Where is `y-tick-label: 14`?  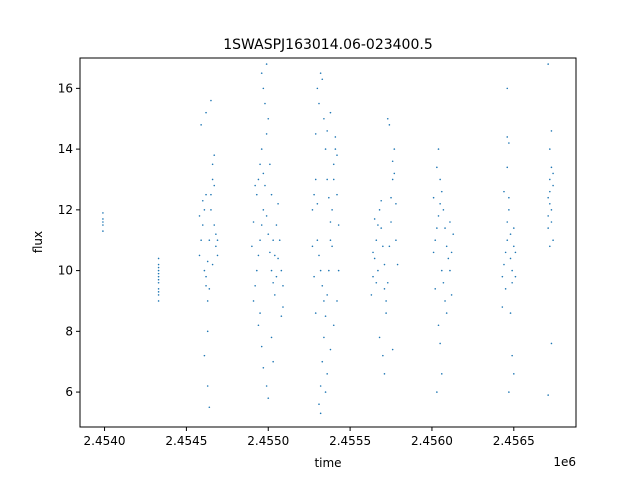 y-tick-label: 14 is located at coordinates (65, 149).